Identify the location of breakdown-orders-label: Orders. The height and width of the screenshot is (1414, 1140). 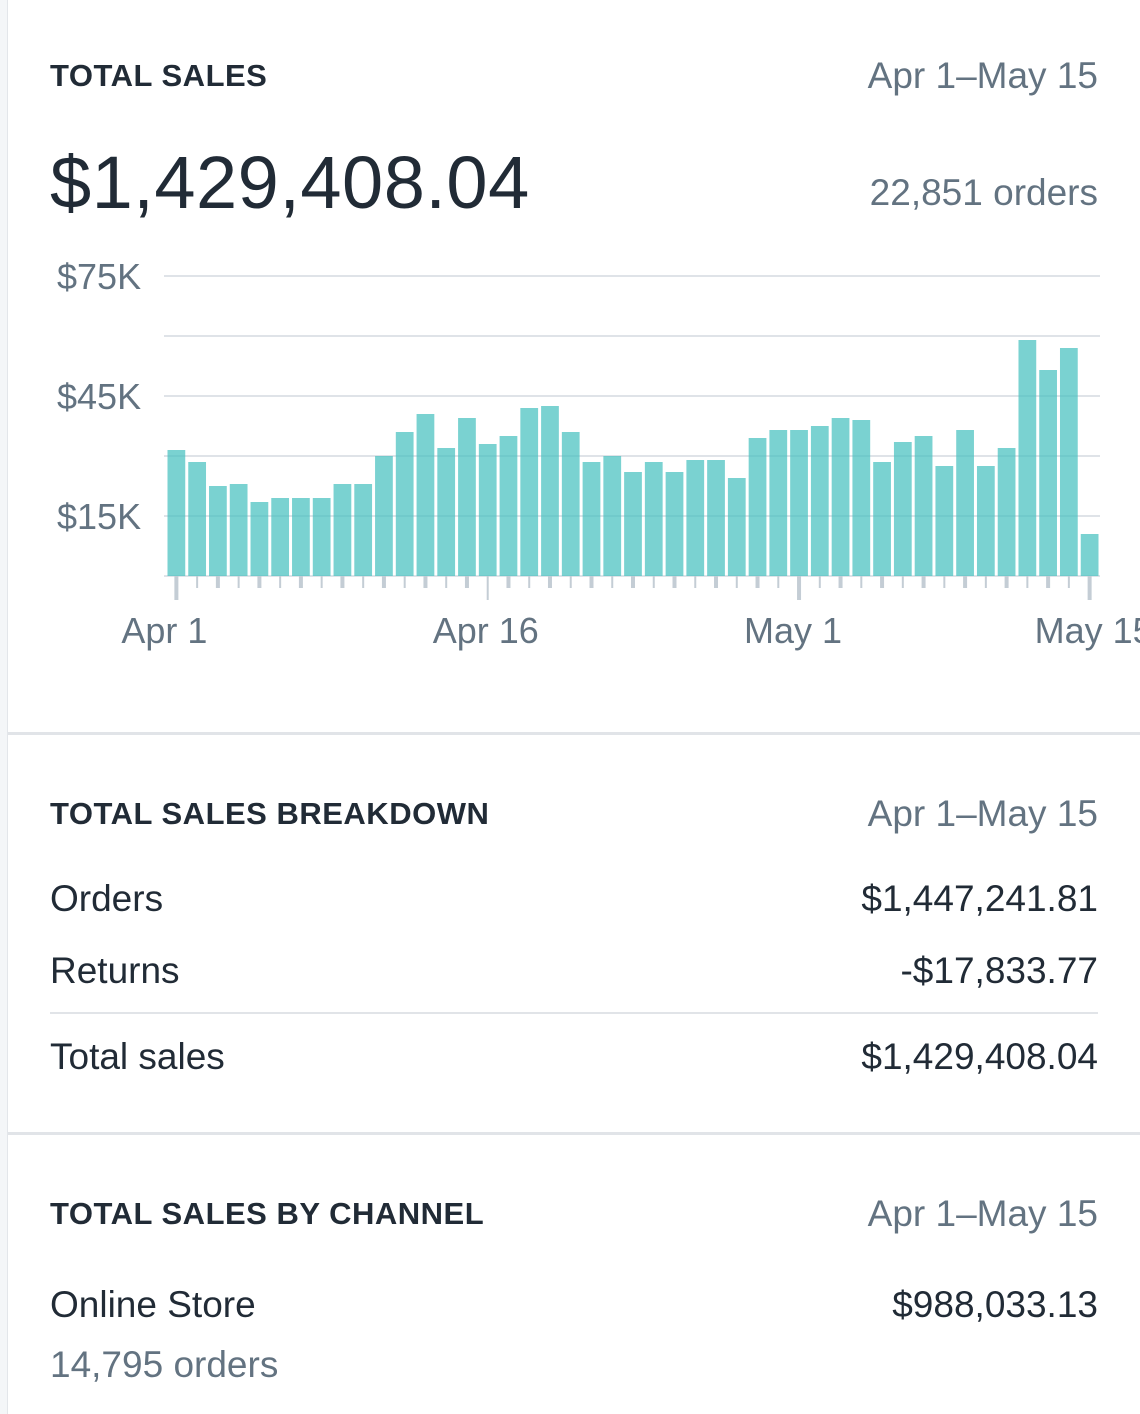
(107, 898).